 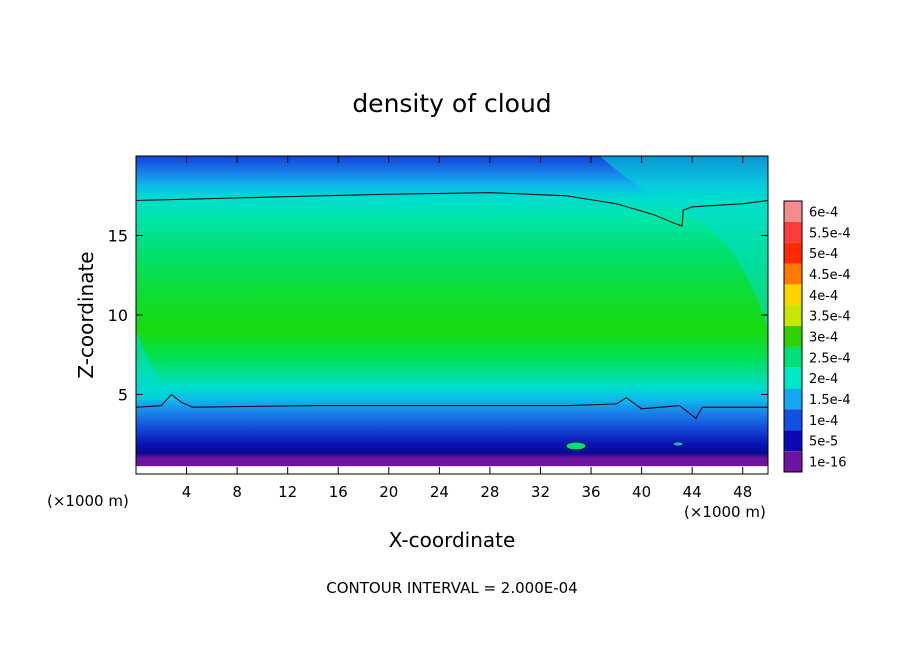 I want to click on colorbar-label: 2.5e-4, so click(x=830, y=358).